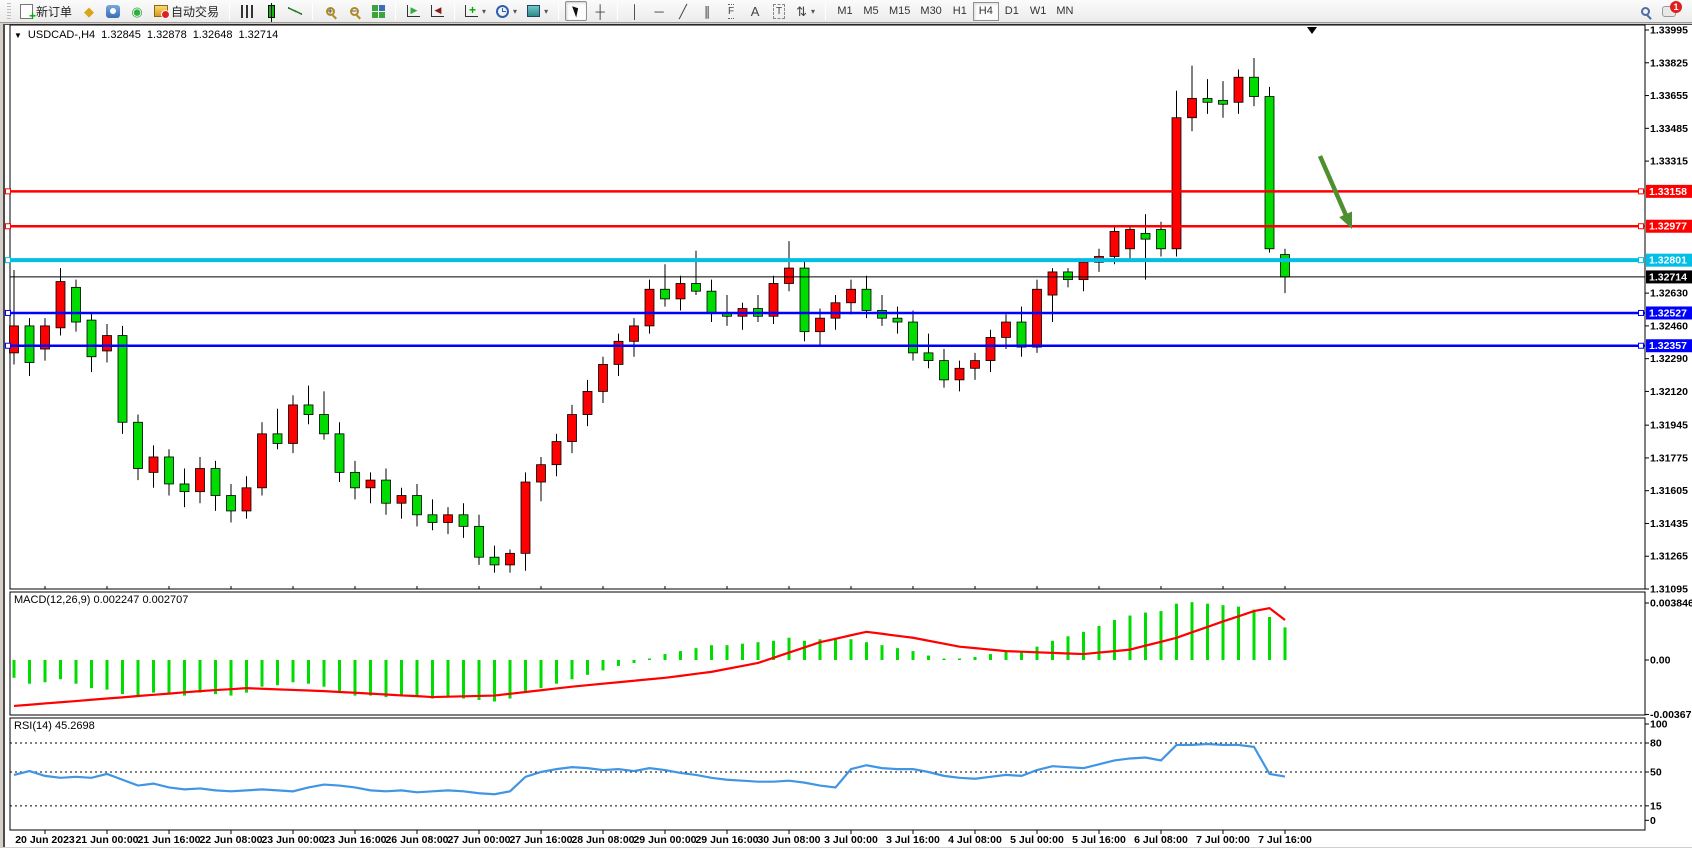 This screenshot has height=848, width=1692. What do you see at coordinates (354, 840) in the screenshot?
I see `svg-text: 23 Jun 16:00` at bounding box center [354, 840].